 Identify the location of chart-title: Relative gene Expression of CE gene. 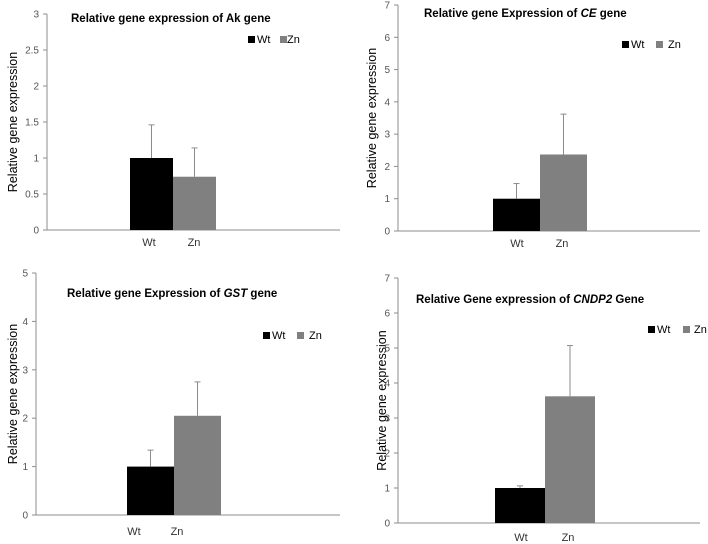
(525, 14).